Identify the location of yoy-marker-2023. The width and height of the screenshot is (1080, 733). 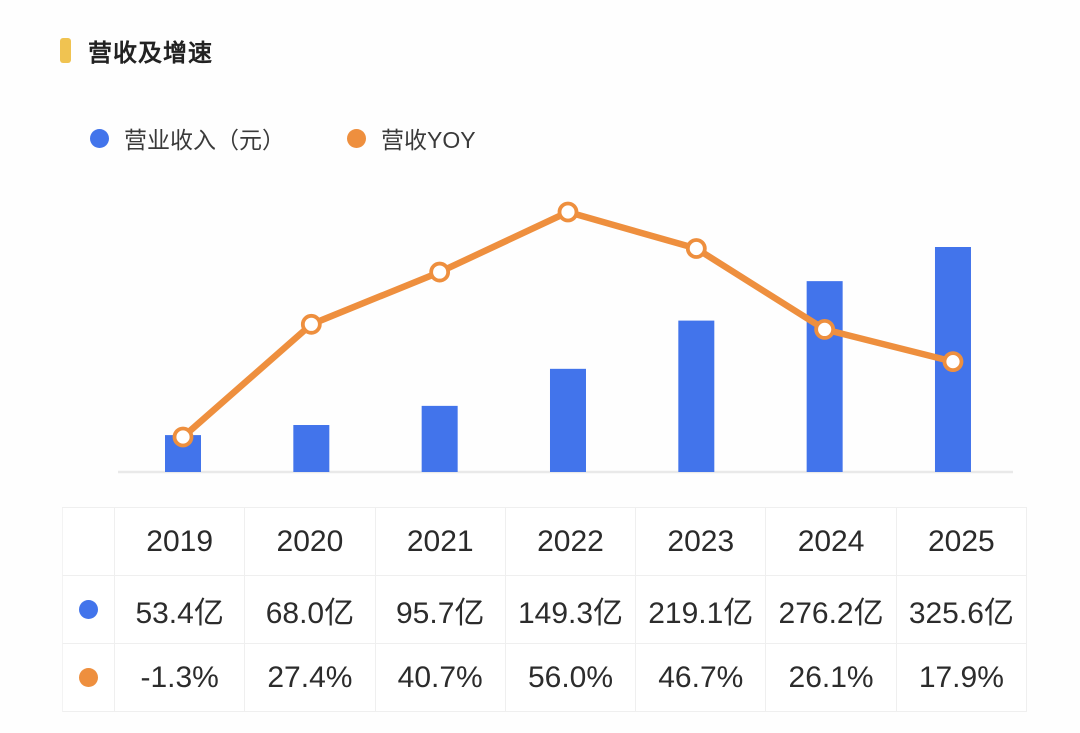
(696, 248).